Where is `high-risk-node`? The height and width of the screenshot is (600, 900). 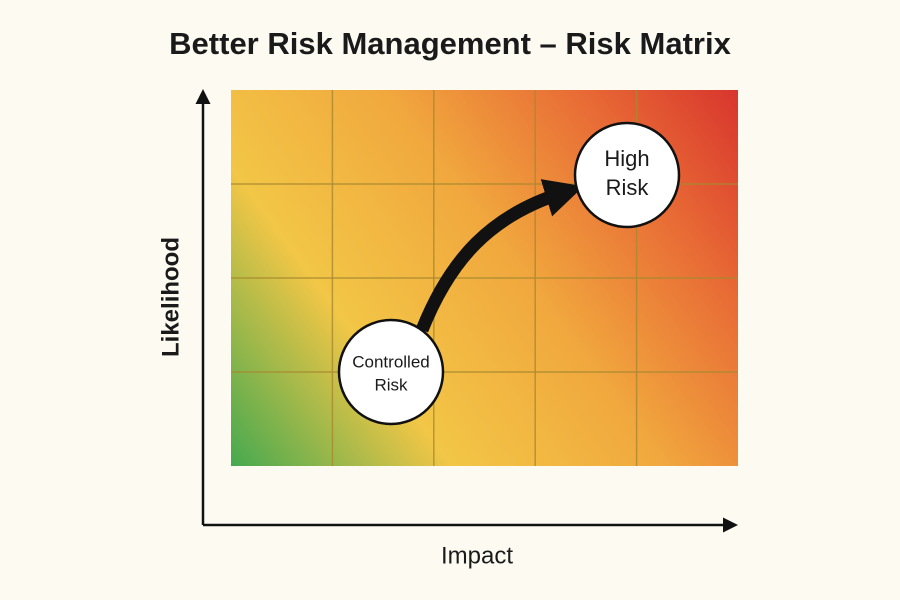 high-risk-node is located at coordinates (627, 175).